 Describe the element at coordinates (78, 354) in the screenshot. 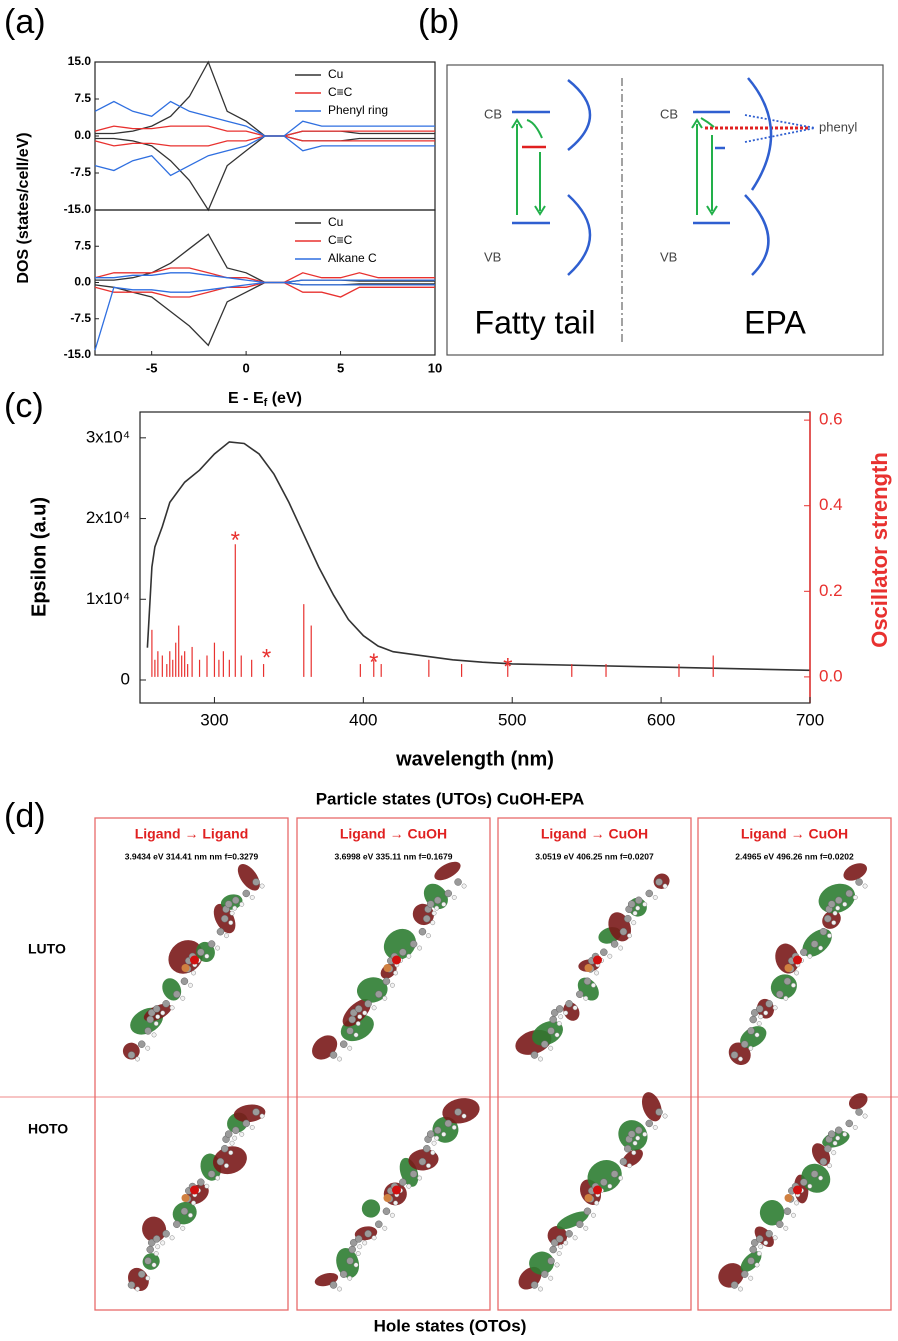

I see `y-tick-label: -15.0` at that location.